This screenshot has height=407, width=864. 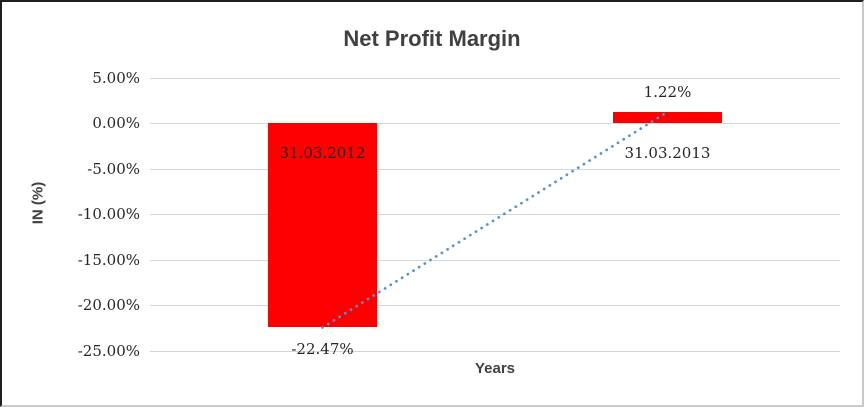 What do you see at coordinates (108, 259) in the screenshot?
I see `y-tick-label: -15.00%` at bounding box center [108, 259].